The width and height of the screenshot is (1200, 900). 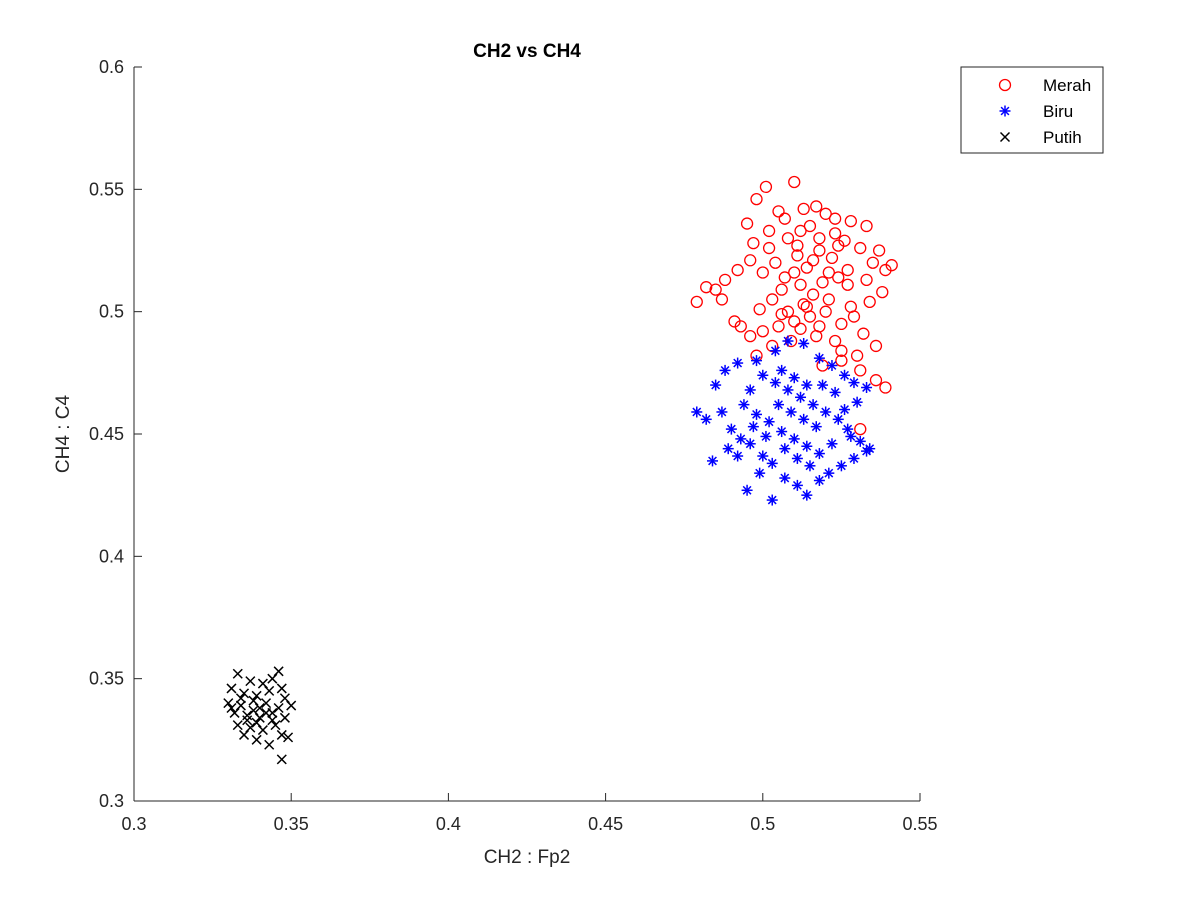 I want to click on legend-label-putih: Putih, so click(x=1062, y=137).